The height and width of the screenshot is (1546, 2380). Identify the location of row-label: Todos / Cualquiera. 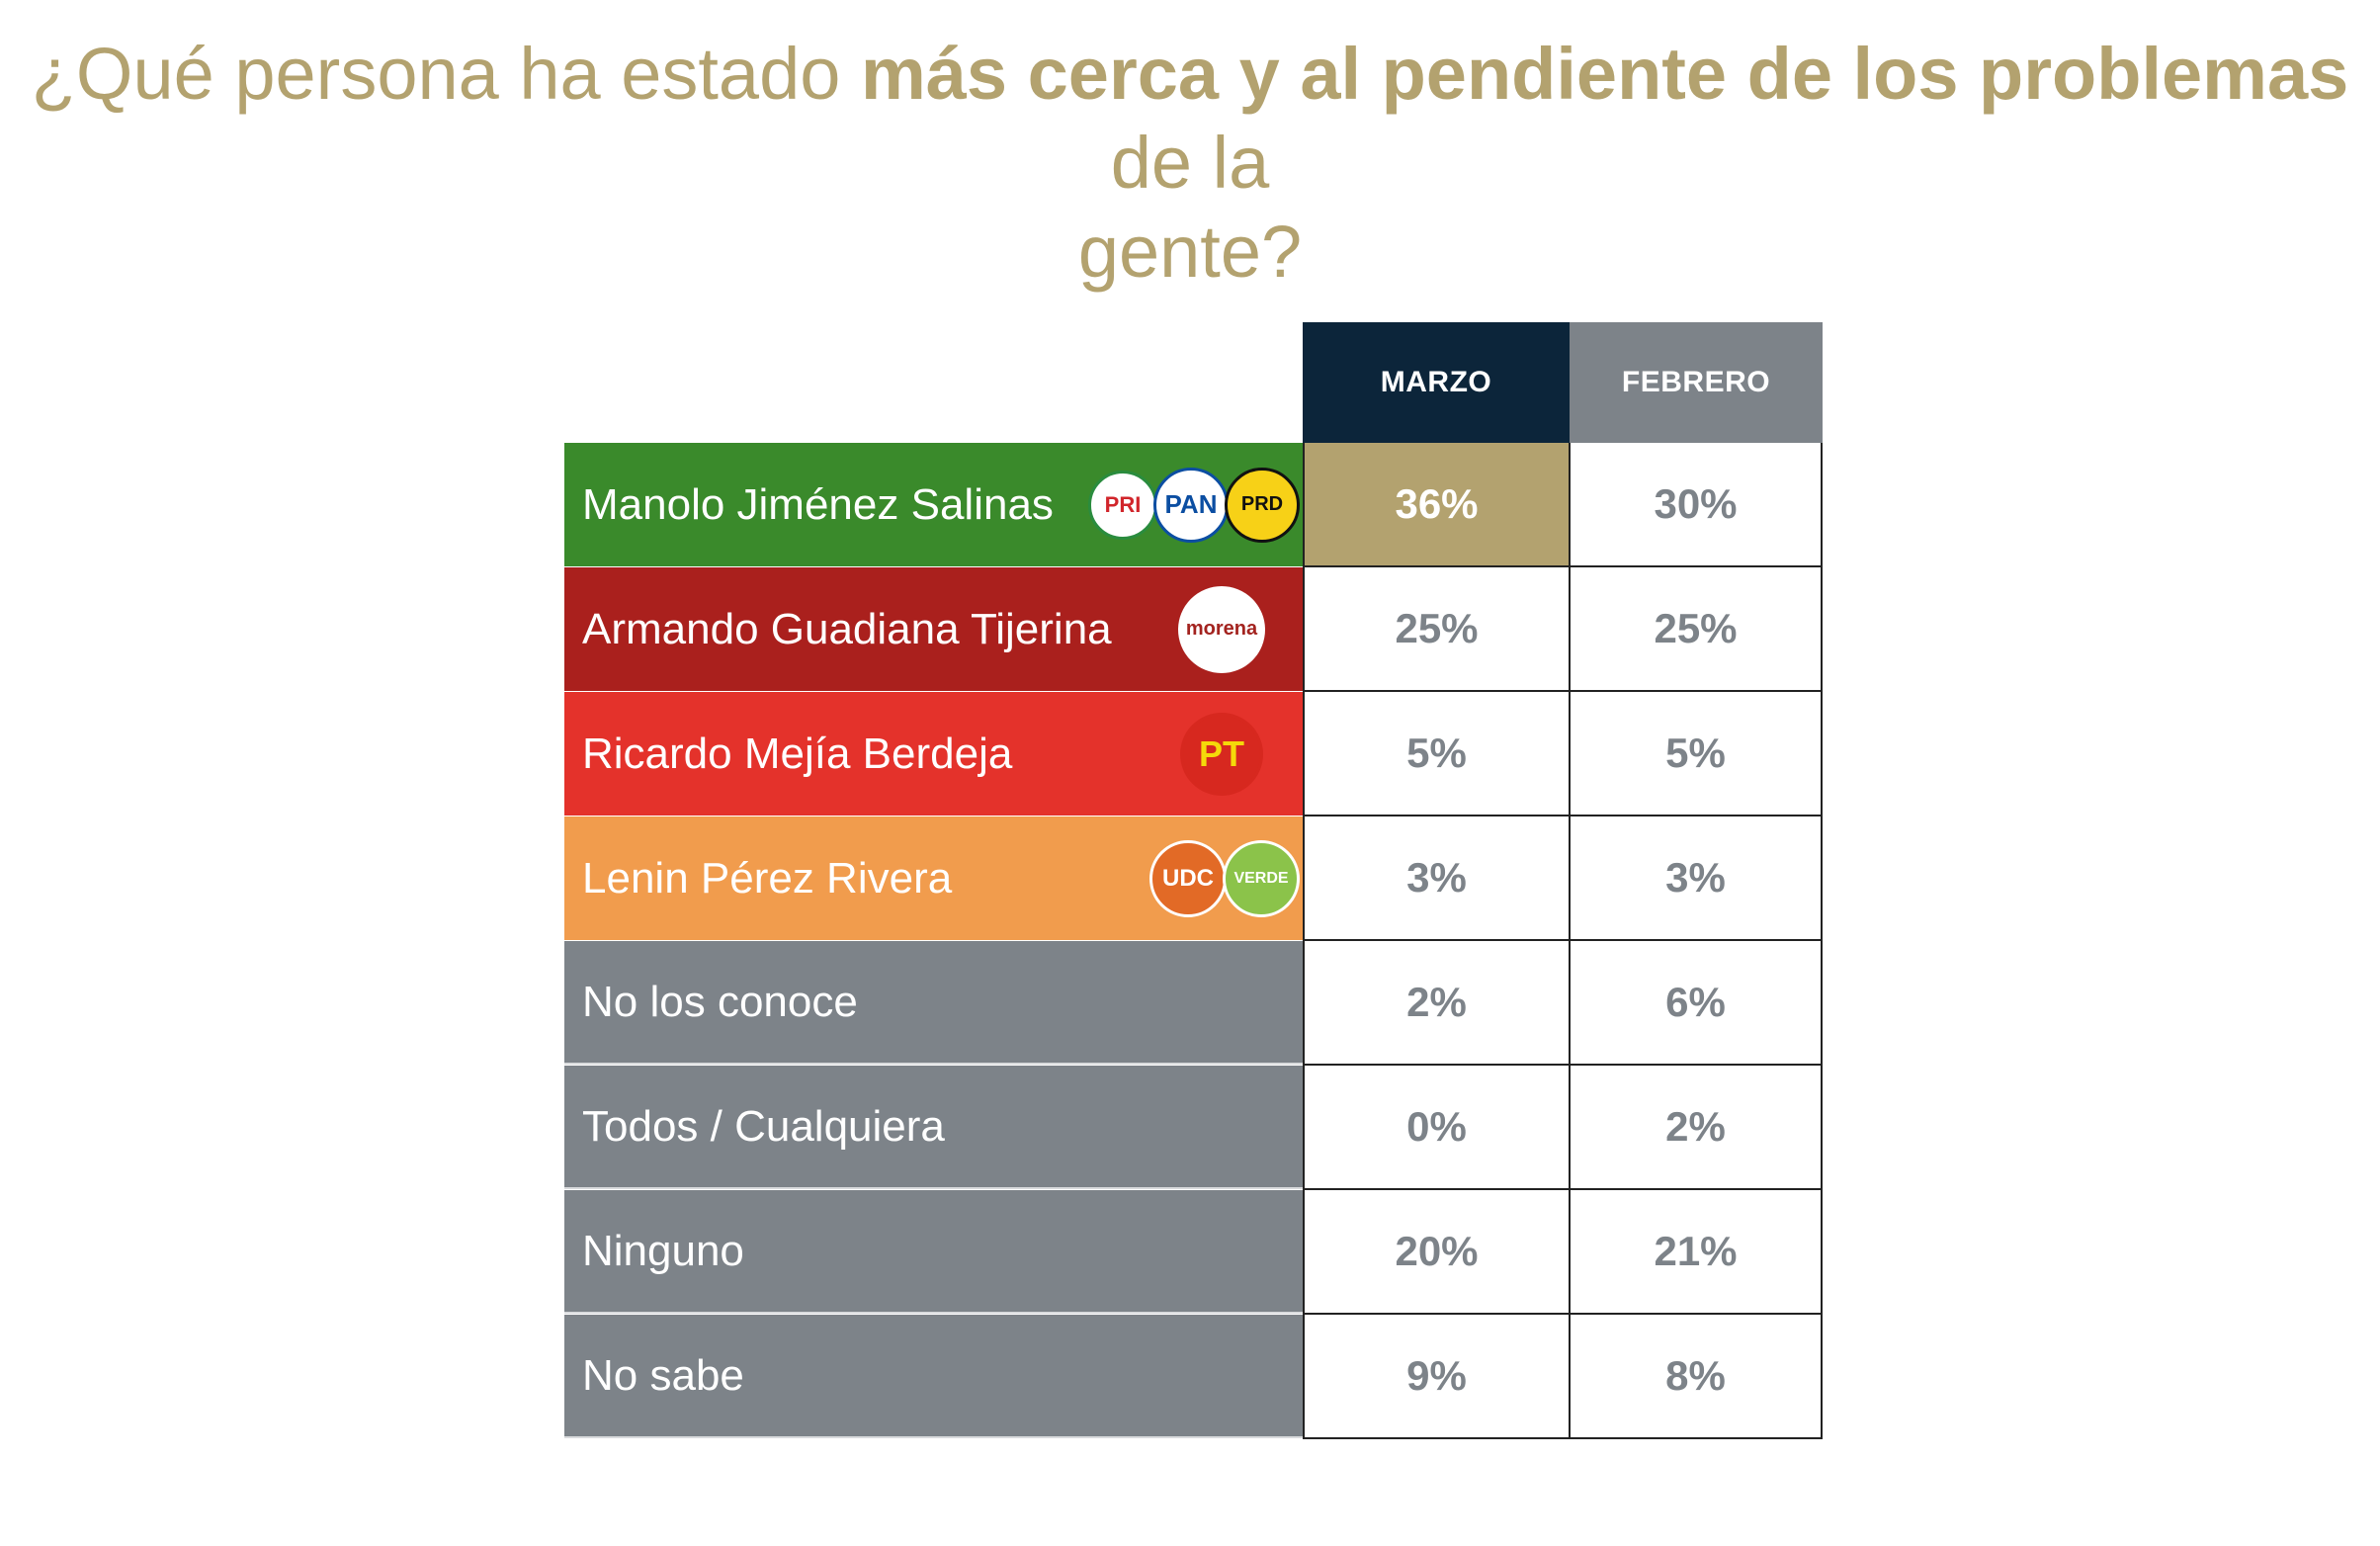
(933, 1127).